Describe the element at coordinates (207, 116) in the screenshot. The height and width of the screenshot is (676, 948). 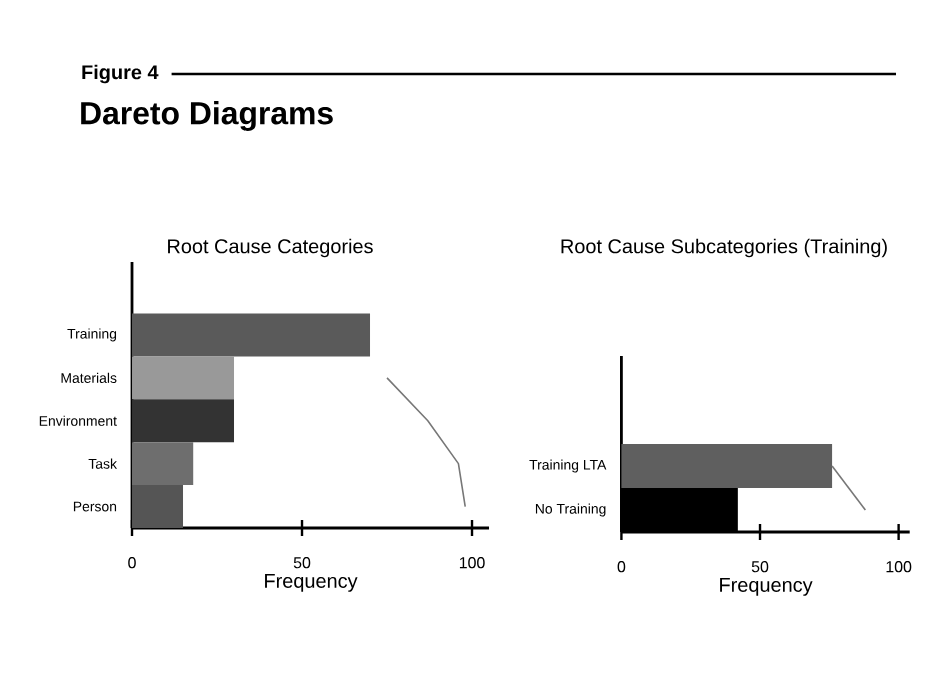
I see `text: Dareto Diagrams` at that location.